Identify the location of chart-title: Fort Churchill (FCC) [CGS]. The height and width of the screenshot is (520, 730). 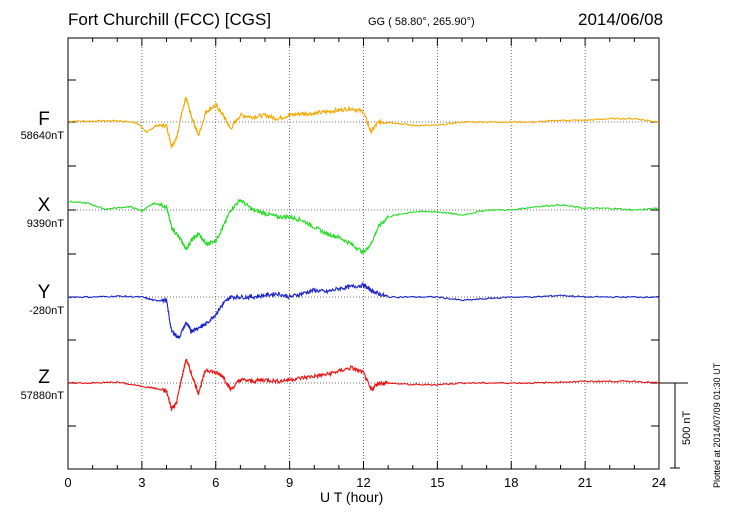
(170, 19).